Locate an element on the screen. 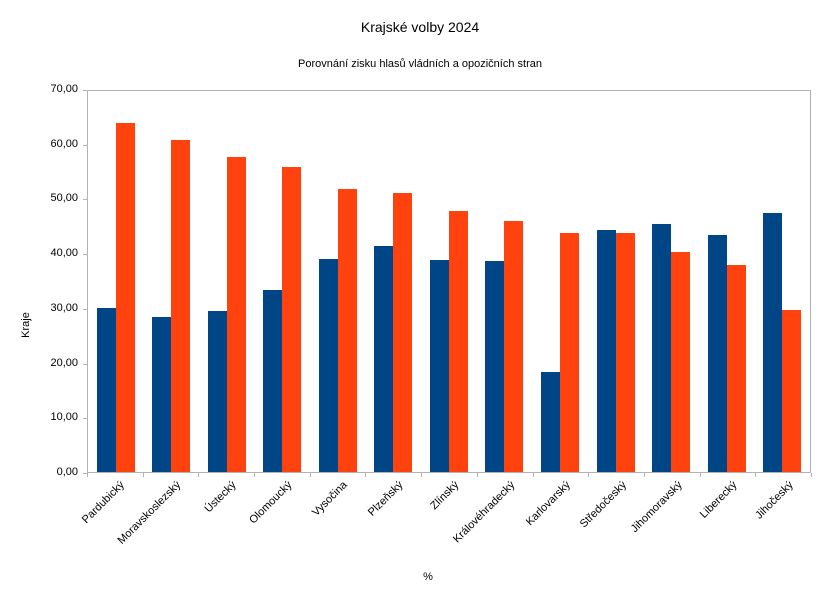  x-category-label: Moravskoslezský is located at coordinates (149, 513).